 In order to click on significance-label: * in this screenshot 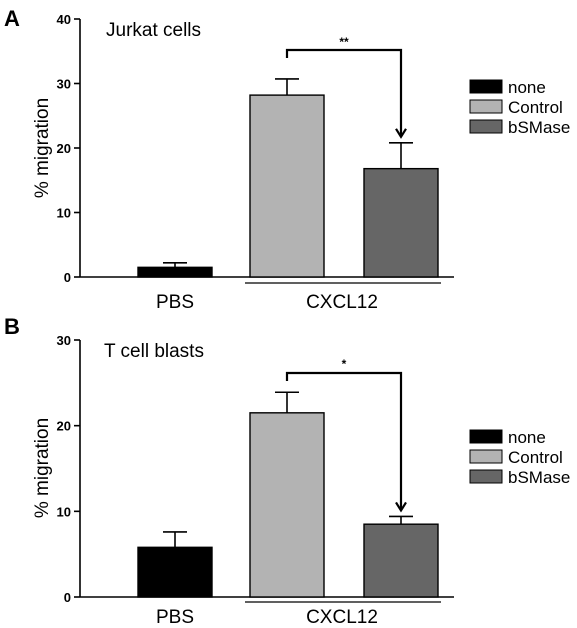, I will do `click(344, 364)`.